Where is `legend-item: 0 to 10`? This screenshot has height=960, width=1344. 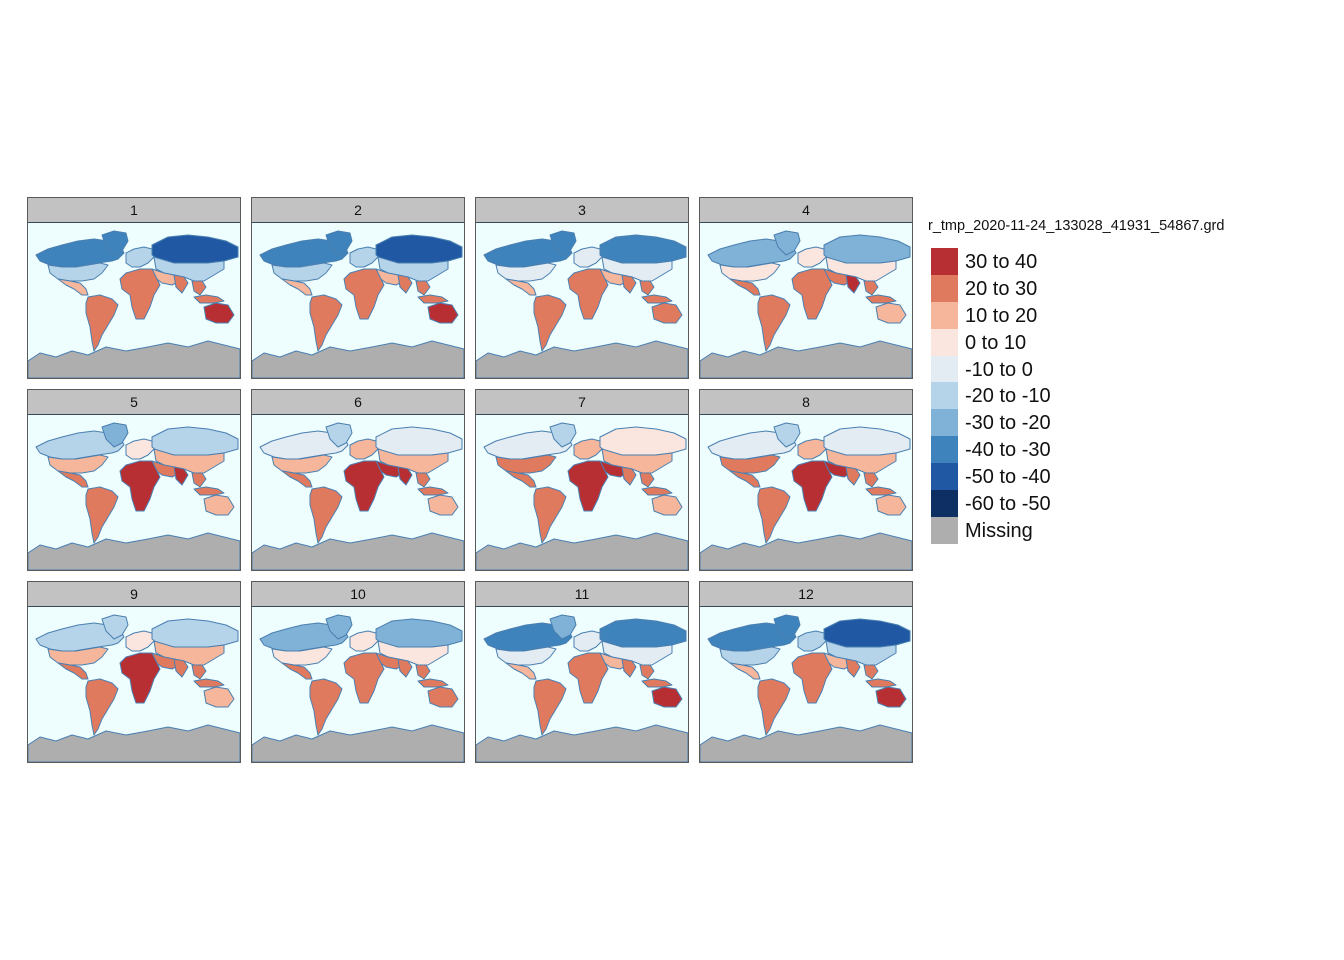 legend-item: 0 to 10 is located at coordinates (1076, 342).